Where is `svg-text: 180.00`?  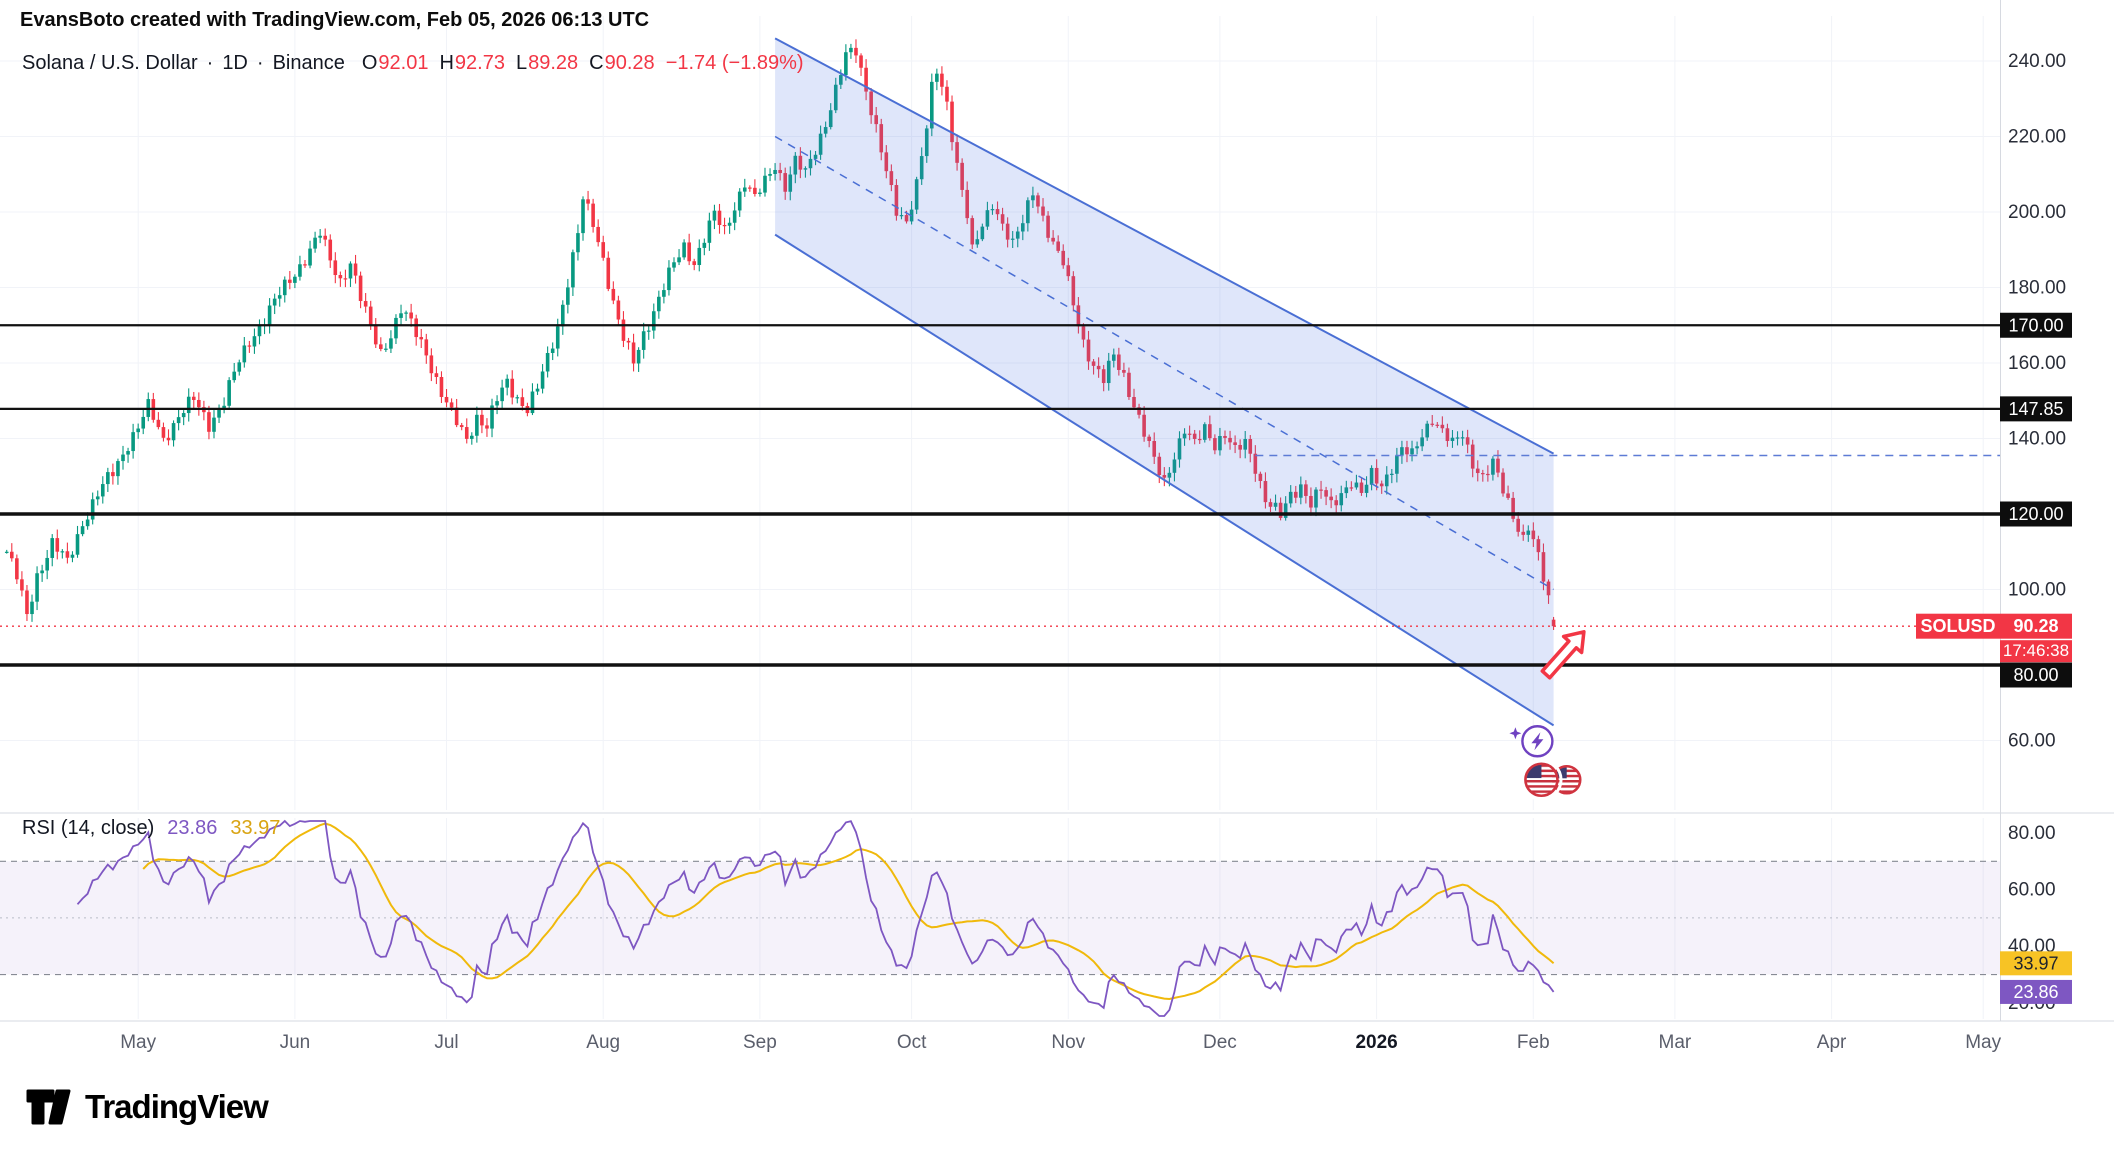
svg-text: 180.00 is located at coordinates (2037, 288).